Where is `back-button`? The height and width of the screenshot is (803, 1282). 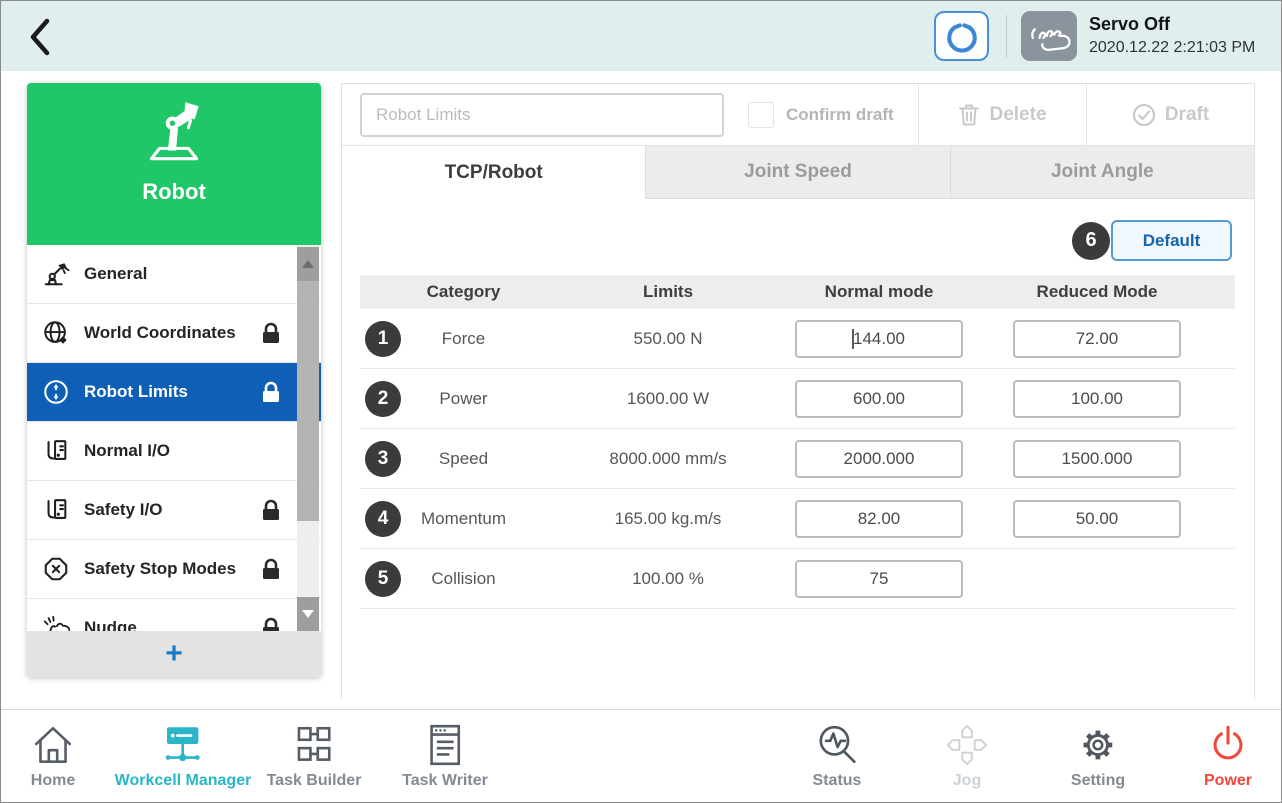 back-button is located at coordinates (42, 37).